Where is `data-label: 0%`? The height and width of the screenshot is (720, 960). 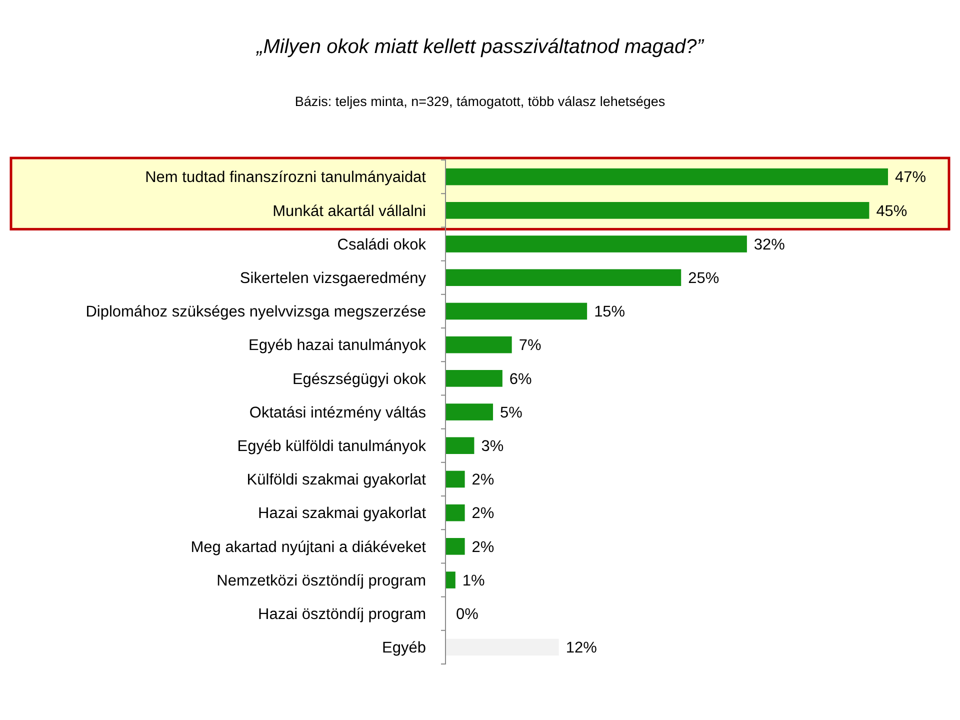 data-label: 0% is located at coordinates (467, 615).